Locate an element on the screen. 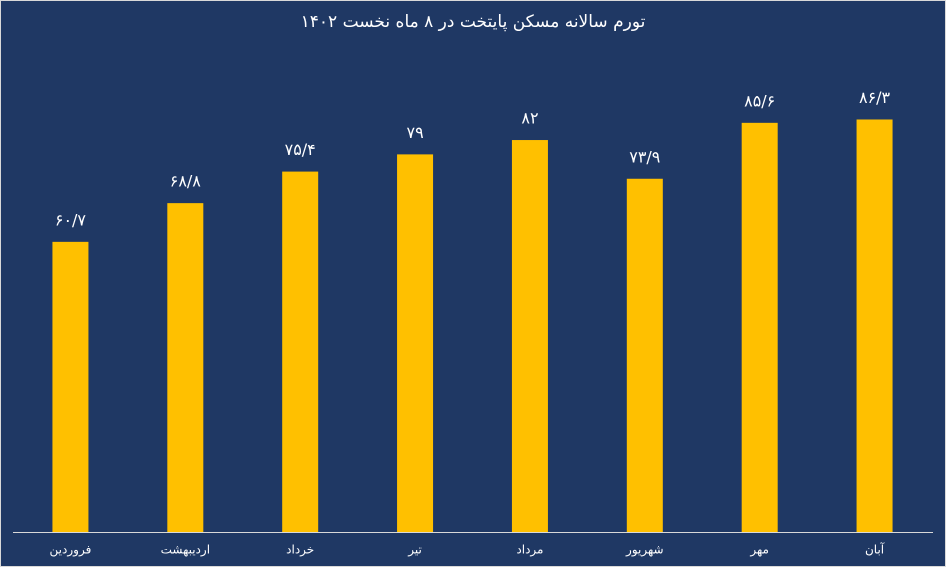 The height and width of the screenshot is (571, 946). value-label: ۸۵/۶ is located at coordinates (759, 100).